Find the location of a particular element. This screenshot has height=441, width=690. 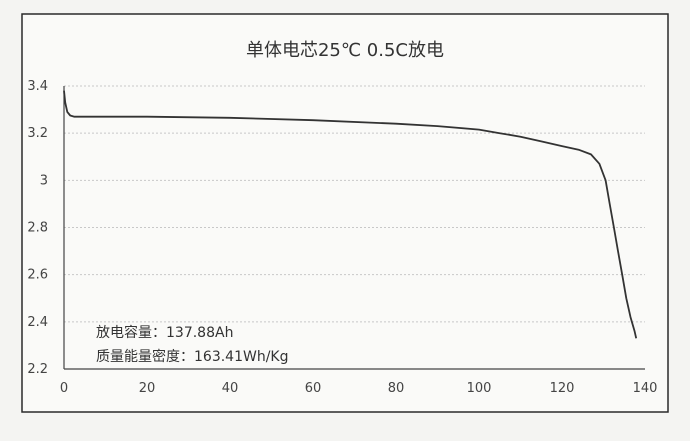

x-tick-label: 0 is located at coordinates (64, 388).